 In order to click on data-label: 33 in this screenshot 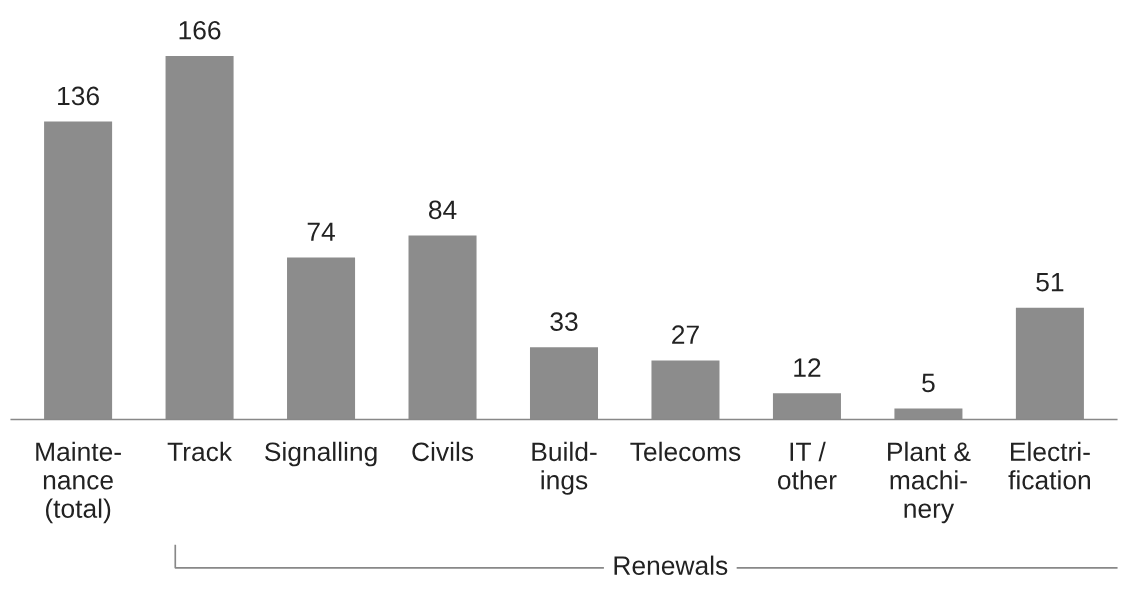, I will do `click(564, 321)`.